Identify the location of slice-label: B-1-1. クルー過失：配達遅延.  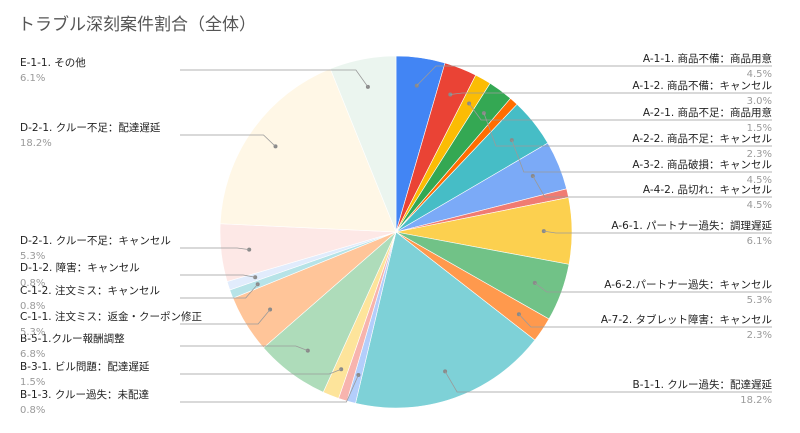
(702, 384).